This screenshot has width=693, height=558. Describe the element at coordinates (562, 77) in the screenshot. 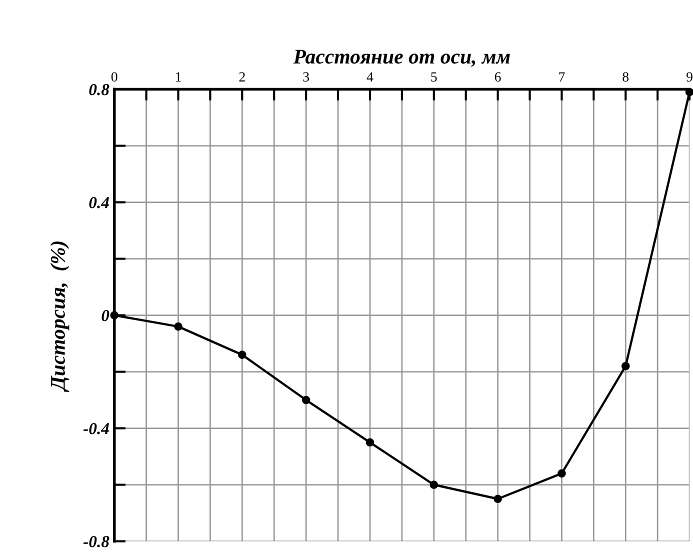

I see `x-tick-label: 7` at that location.